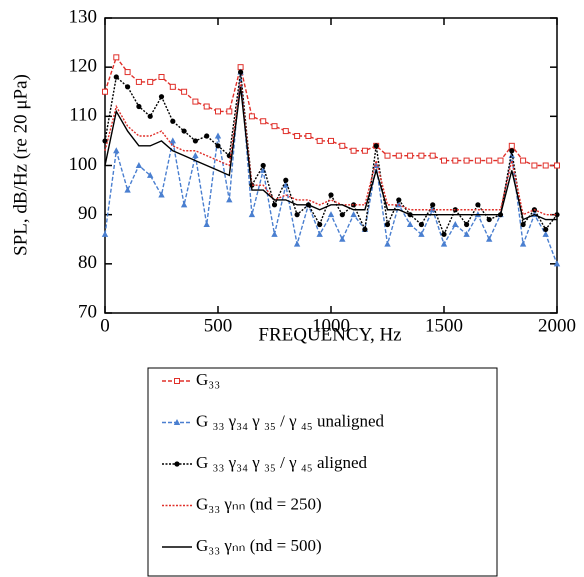 The image size is (584, 577). I want to click on y-tick-label: 120, so click(83, 66).